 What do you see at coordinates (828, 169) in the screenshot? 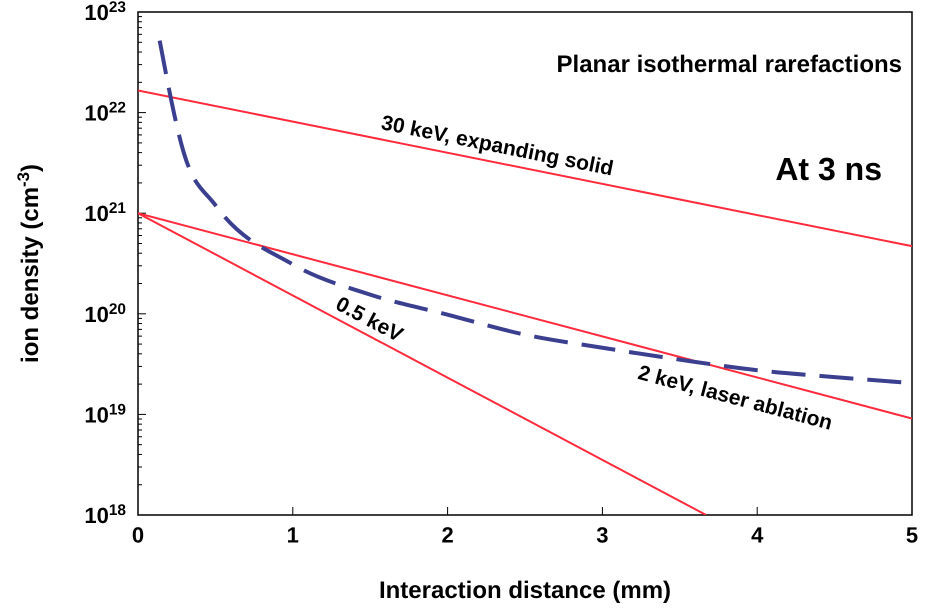
I see `annotation: At 3 ns` at bounding box center [828, 169].